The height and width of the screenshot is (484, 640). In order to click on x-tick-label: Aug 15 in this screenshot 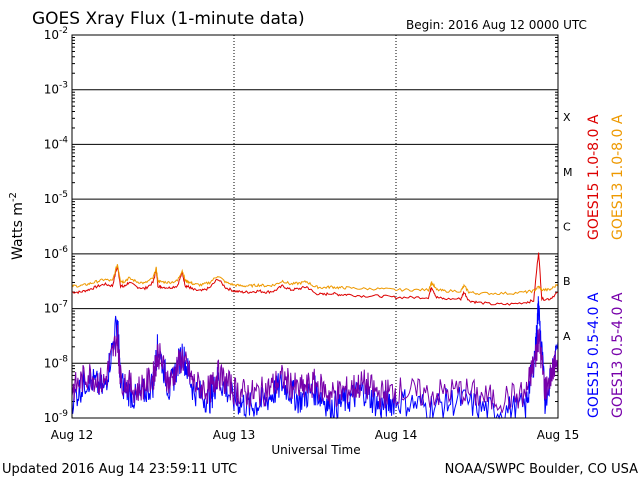, I will do `click(558, 435)`.